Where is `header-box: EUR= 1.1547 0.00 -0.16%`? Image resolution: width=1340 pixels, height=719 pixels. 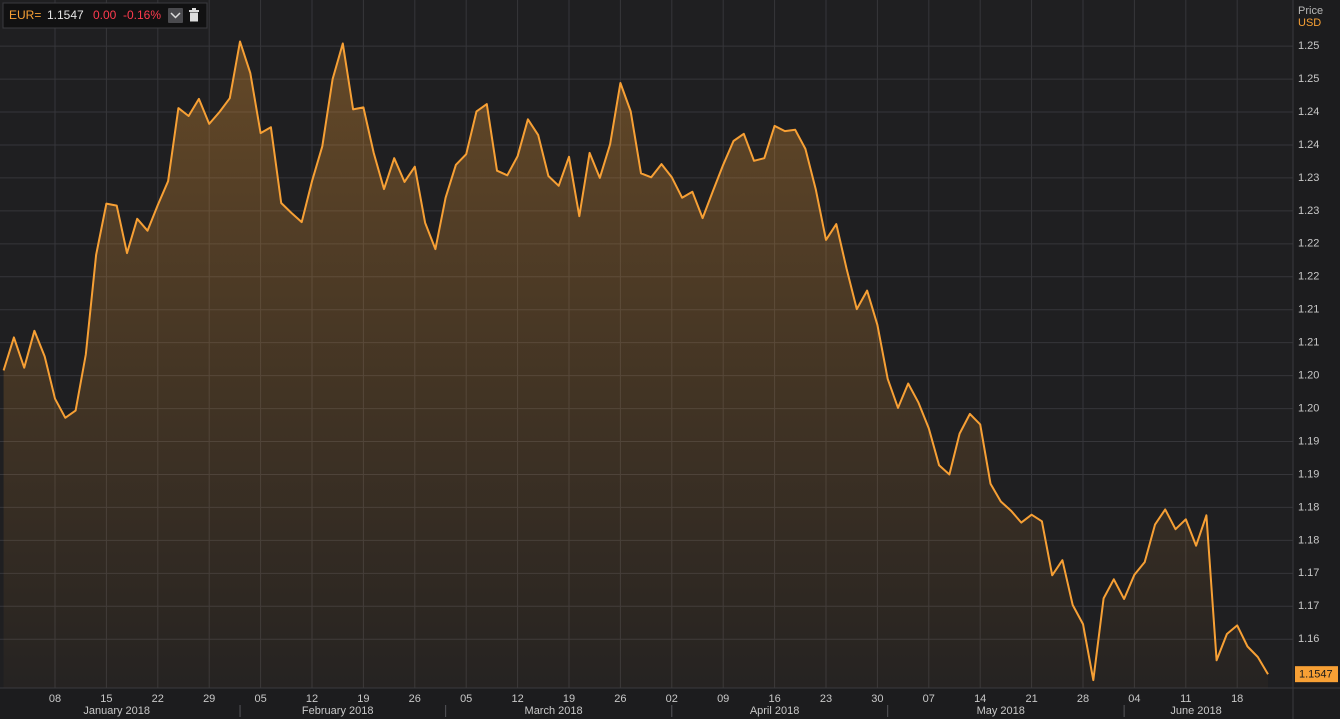 header-box: EUR= 1.1547 0.00 -0.16% is located at coordinates (105, 15).